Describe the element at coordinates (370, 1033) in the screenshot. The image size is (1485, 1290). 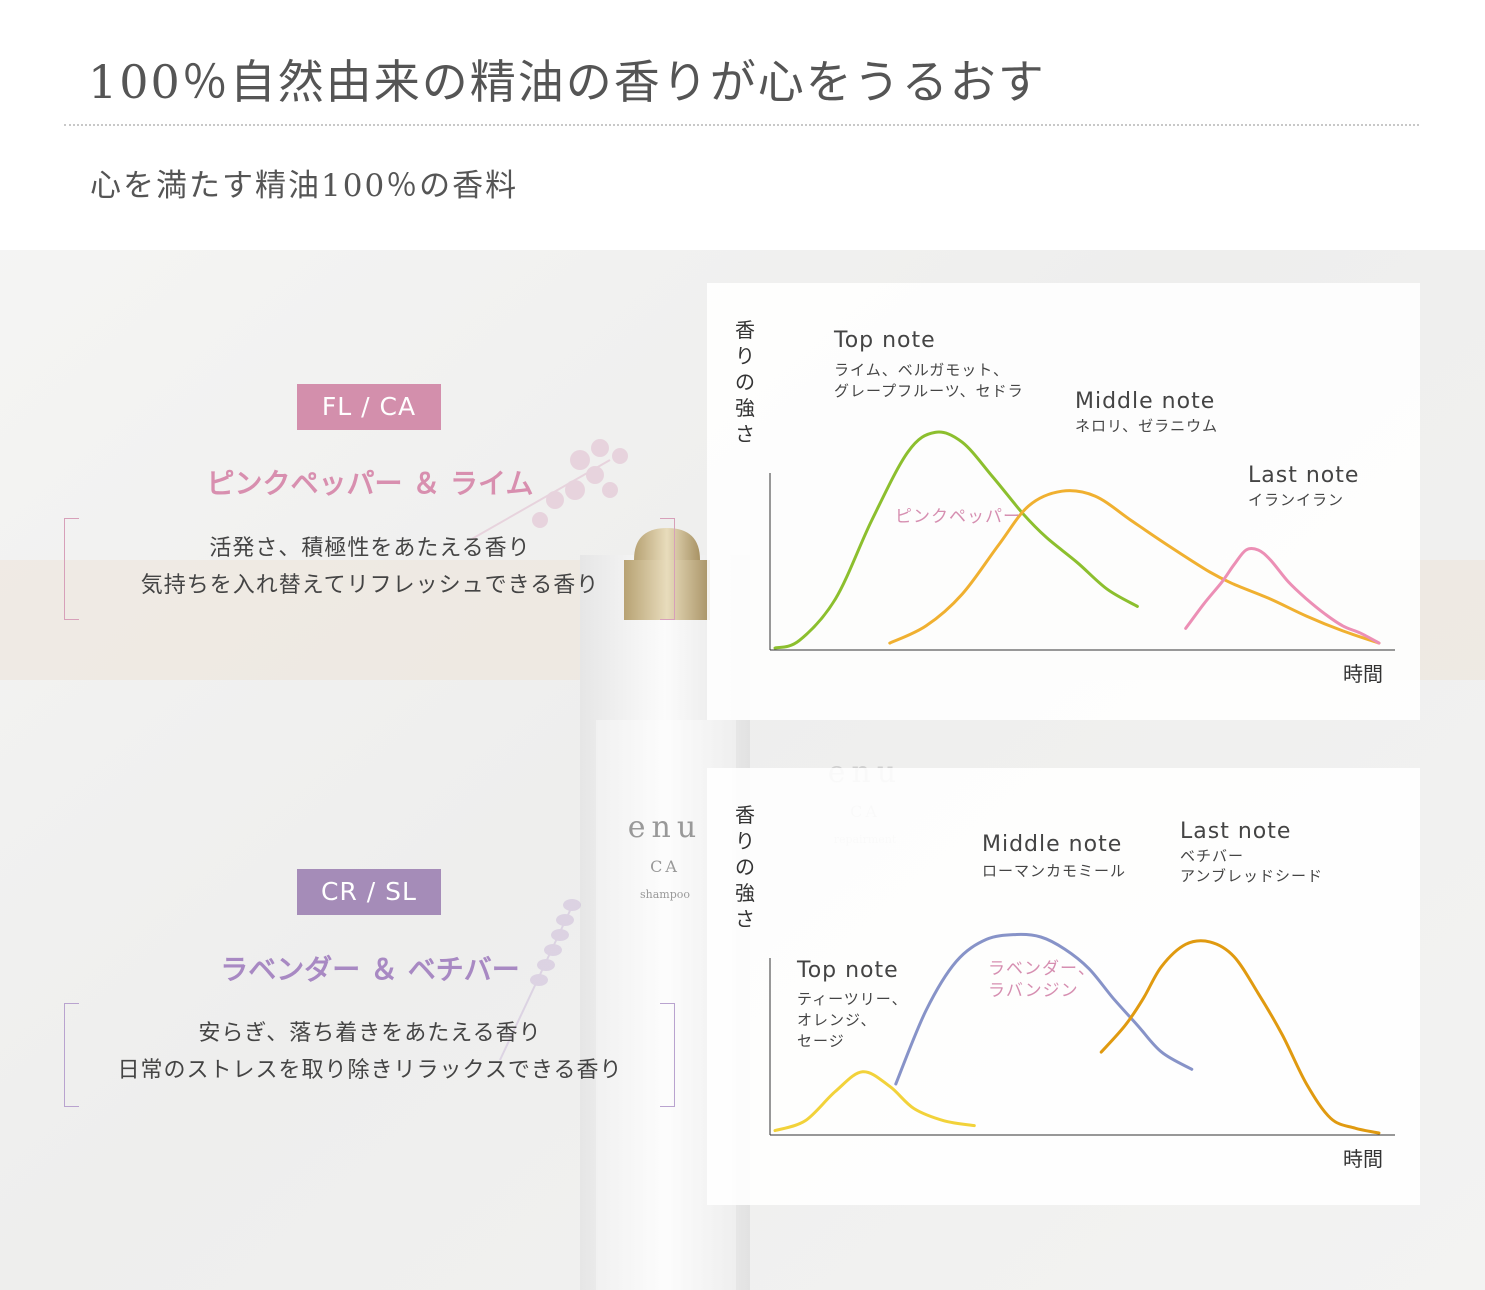
I see `description-line: 安らぎ、落ち着きをあたえる香り` at that location.